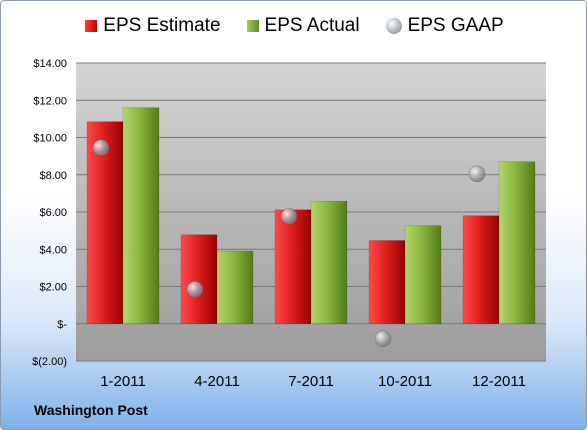 The width and height of the screenshot is (587, 430). What do you see at coordinates (53, 176) in the screenshot?
I see `y-tick-label: $8.00` at bounding box center [53, 176].